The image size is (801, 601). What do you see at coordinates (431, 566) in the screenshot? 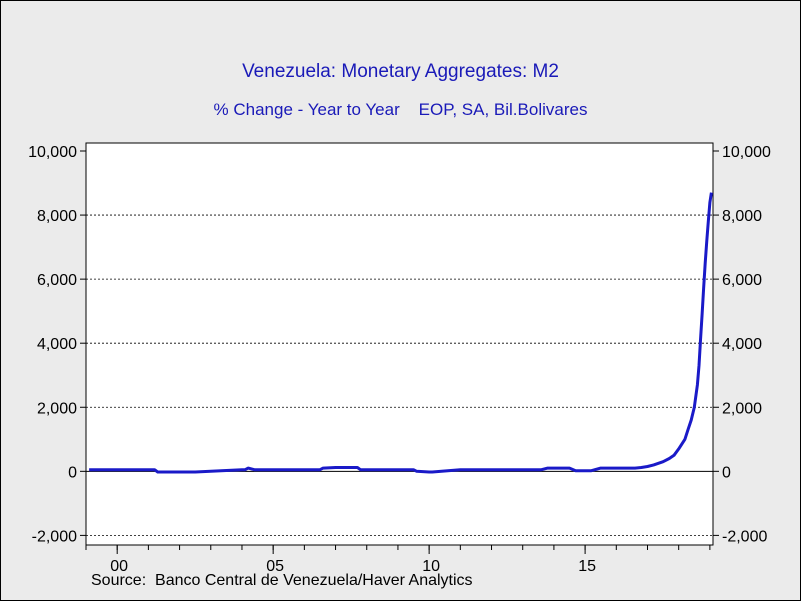
I see `x-tick-label: 10` at bounding box center [431, 566].